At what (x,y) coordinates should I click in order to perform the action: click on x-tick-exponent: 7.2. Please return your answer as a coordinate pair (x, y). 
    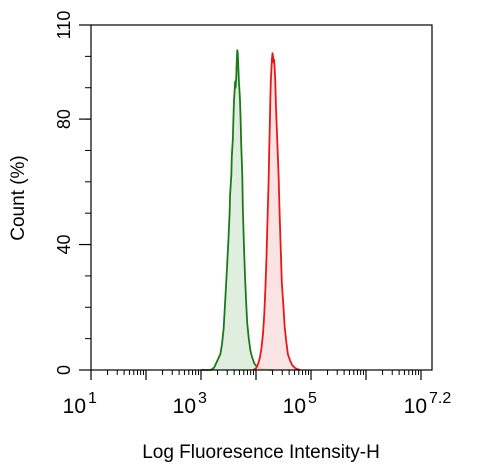
    Looking at the image, I should click on (440, 398).